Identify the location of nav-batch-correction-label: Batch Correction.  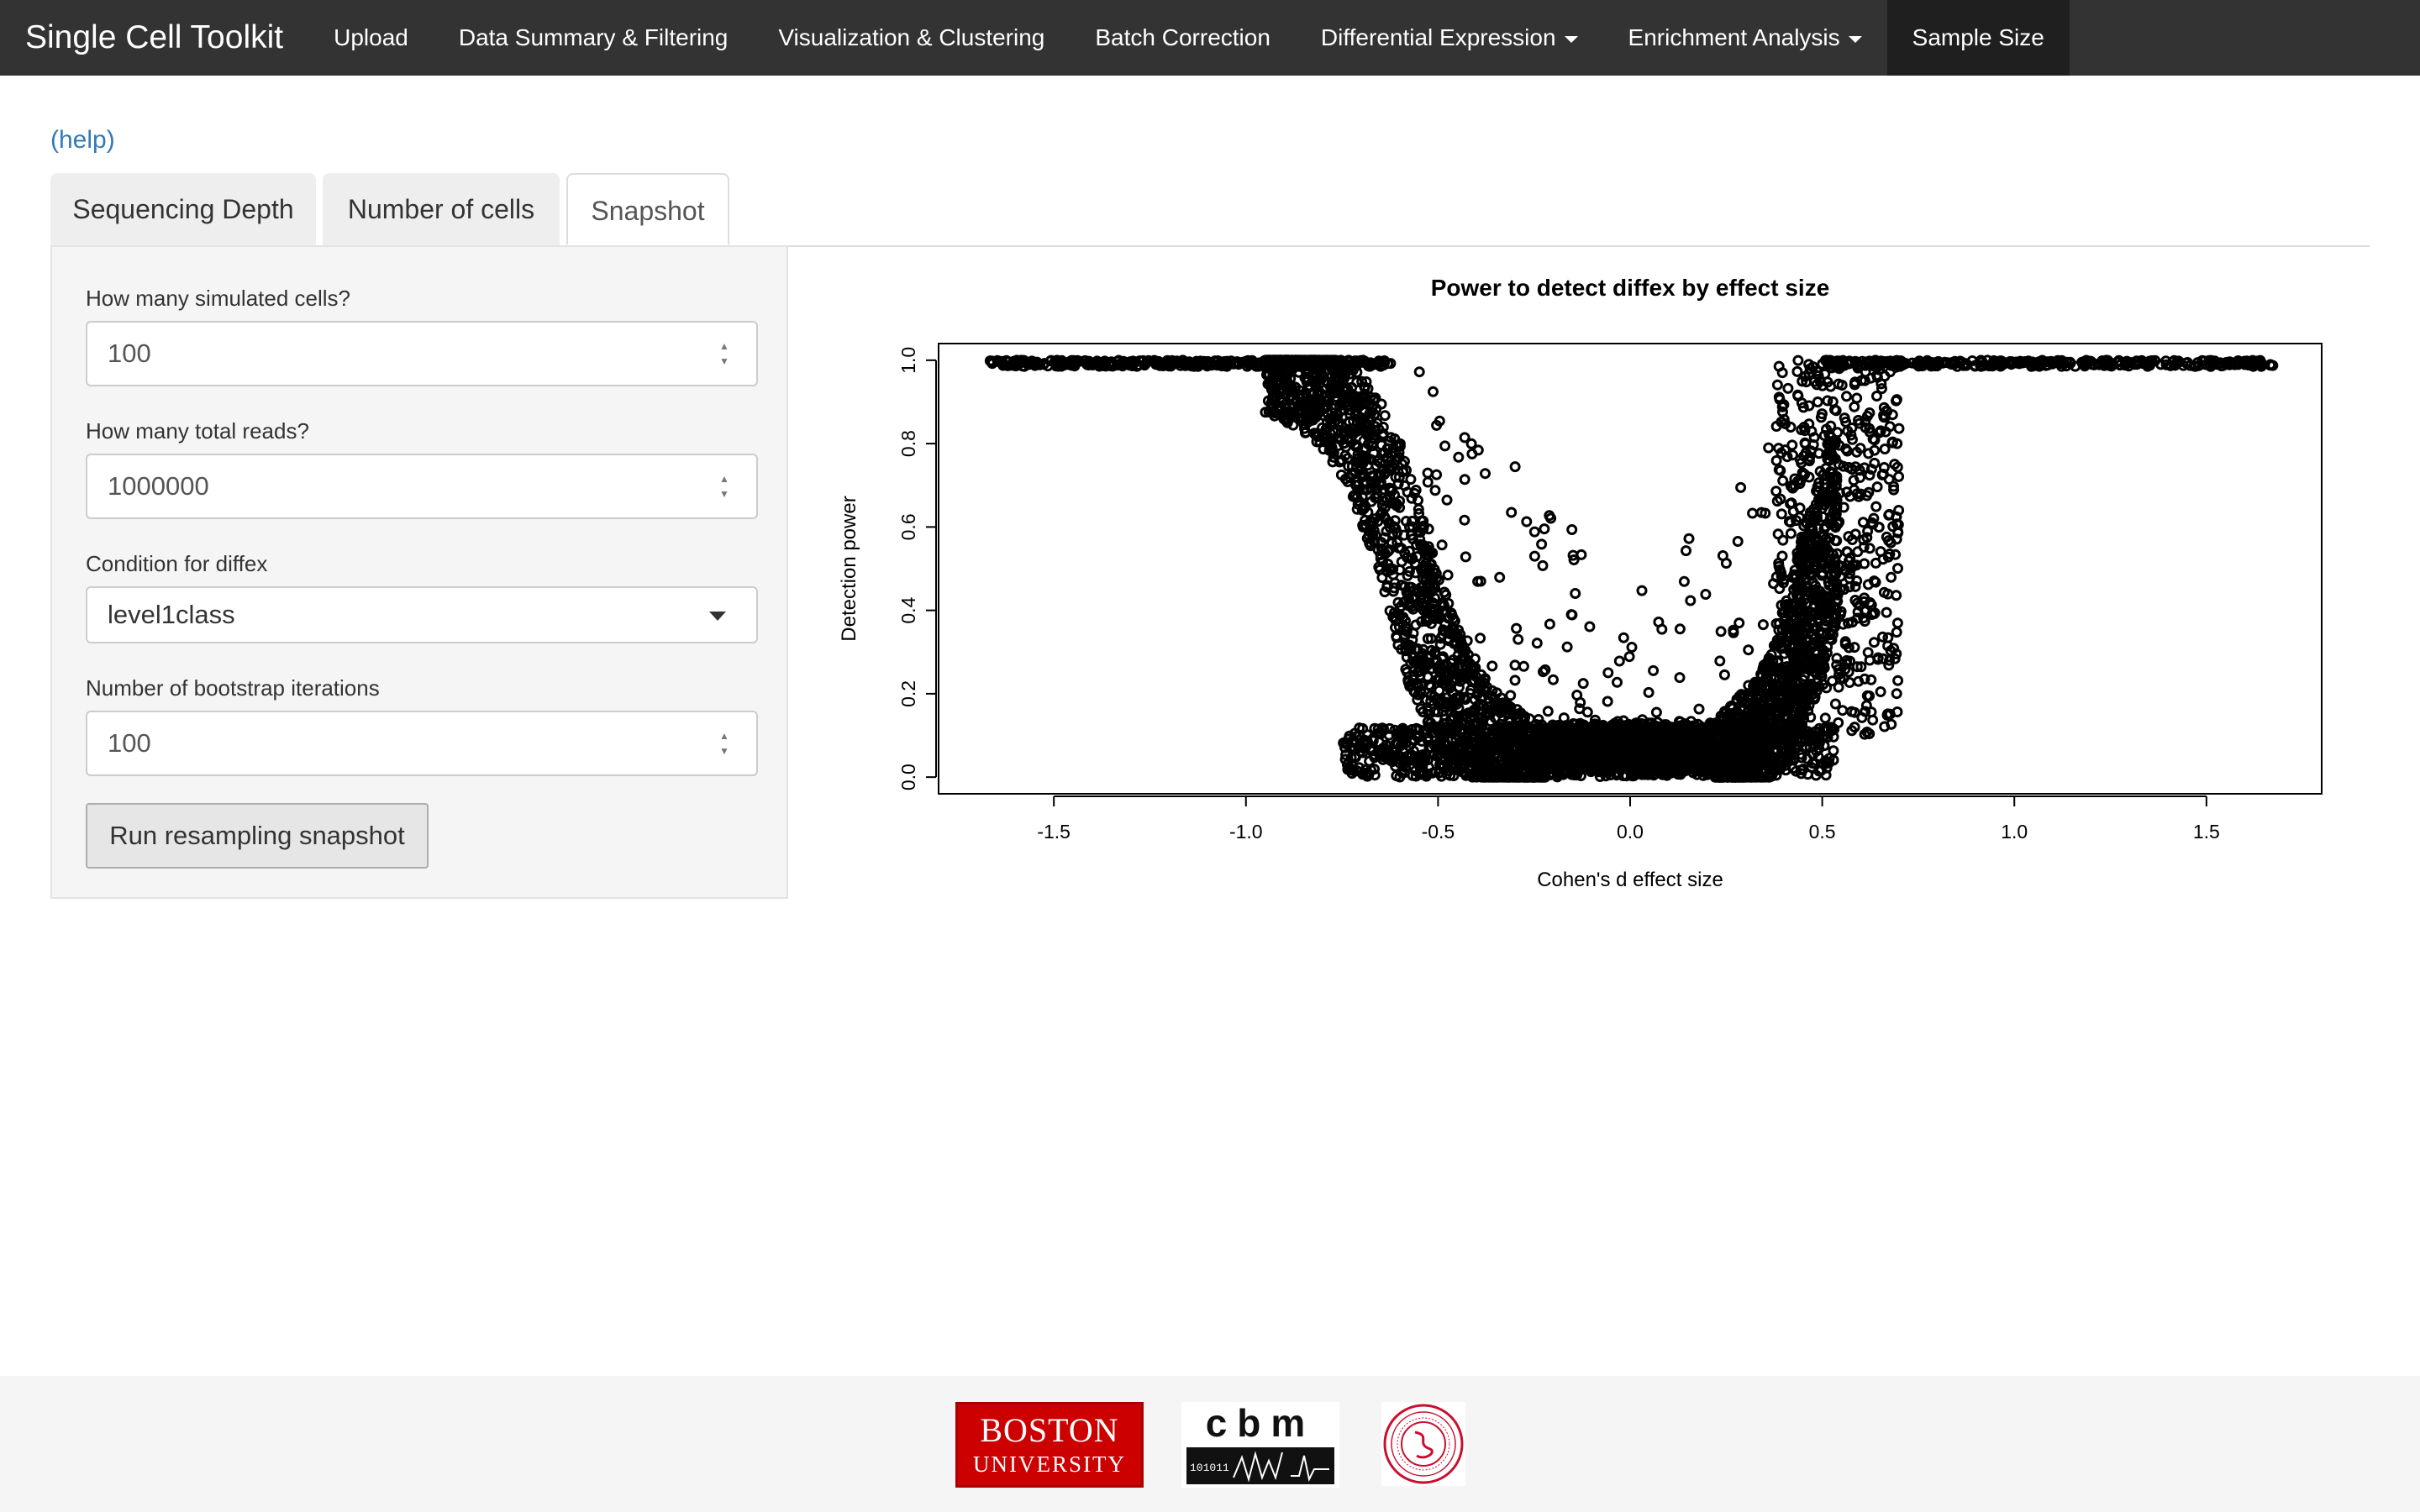
(1182, 37).